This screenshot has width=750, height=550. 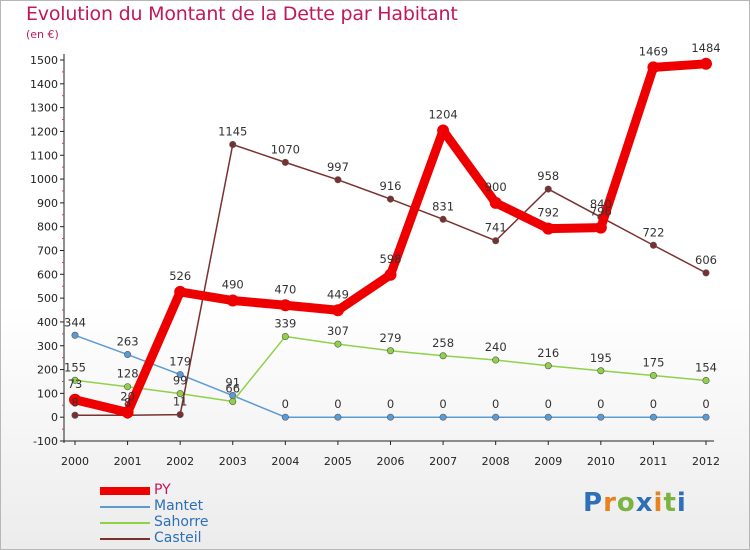 What do you see at coordinates (232, 132) in the screenshot?
I see `data-label-casteil: 1145` at bounding box center [232, 132].